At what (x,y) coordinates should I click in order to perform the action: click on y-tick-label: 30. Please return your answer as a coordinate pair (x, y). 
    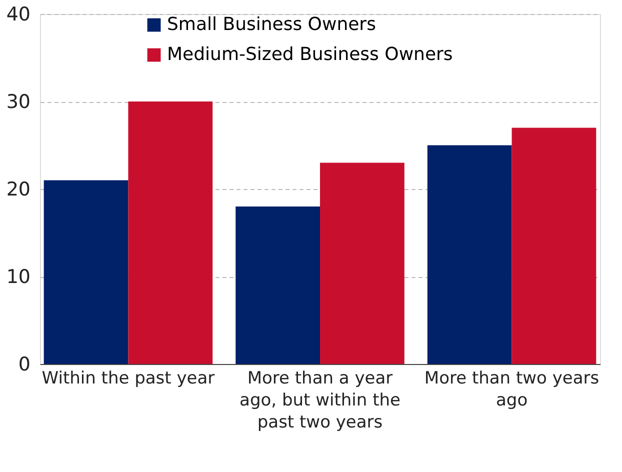
    Looking at the image, I should click on (18, 102).